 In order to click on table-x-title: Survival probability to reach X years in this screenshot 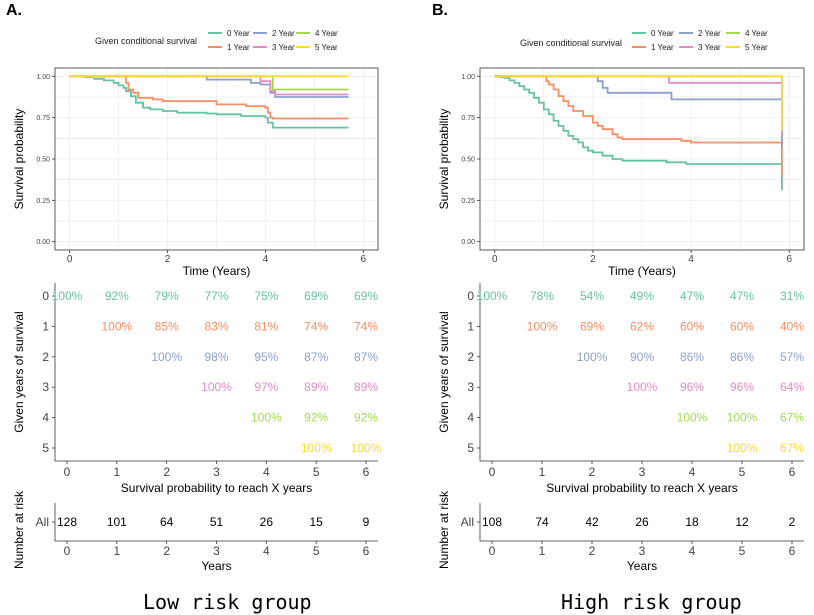, I will do `click(216, 488)`.